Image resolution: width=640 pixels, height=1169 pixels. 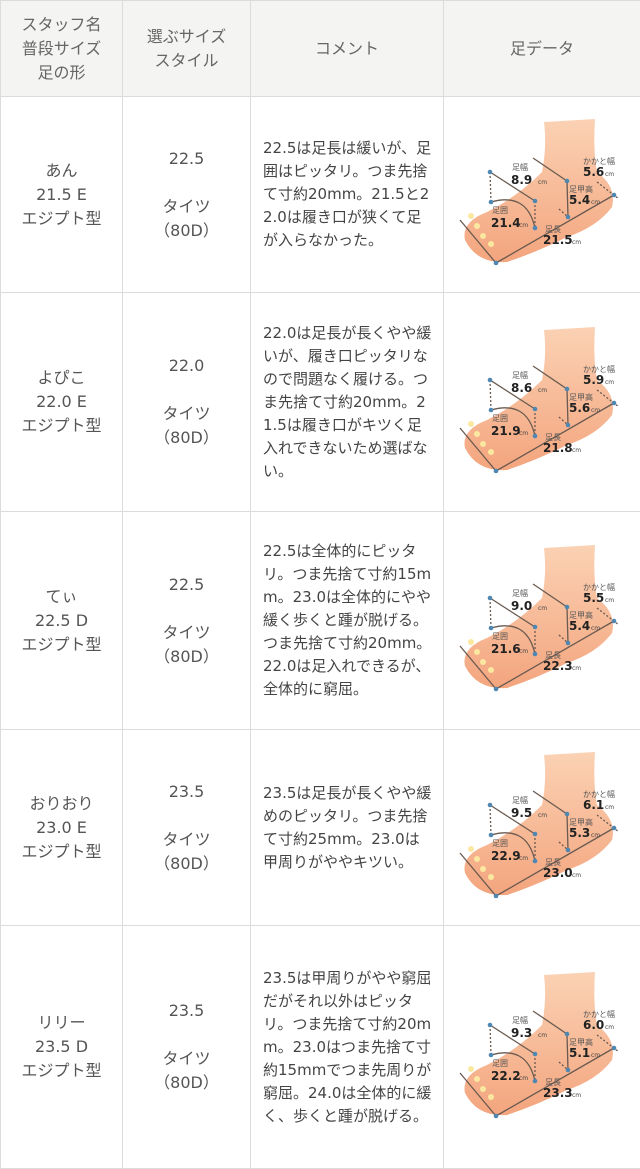 I want to click on foot-length-value: 22.3, so click(x=558, y=666).